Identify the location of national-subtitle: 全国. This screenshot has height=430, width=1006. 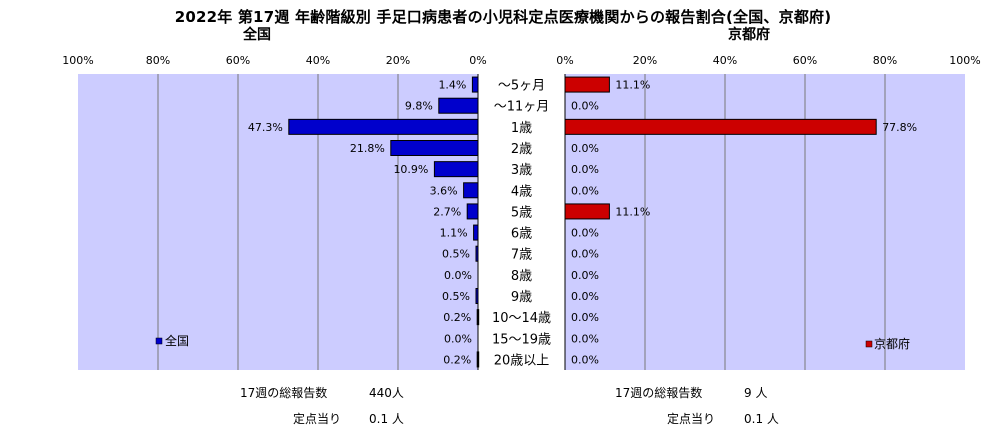
(257, 35).